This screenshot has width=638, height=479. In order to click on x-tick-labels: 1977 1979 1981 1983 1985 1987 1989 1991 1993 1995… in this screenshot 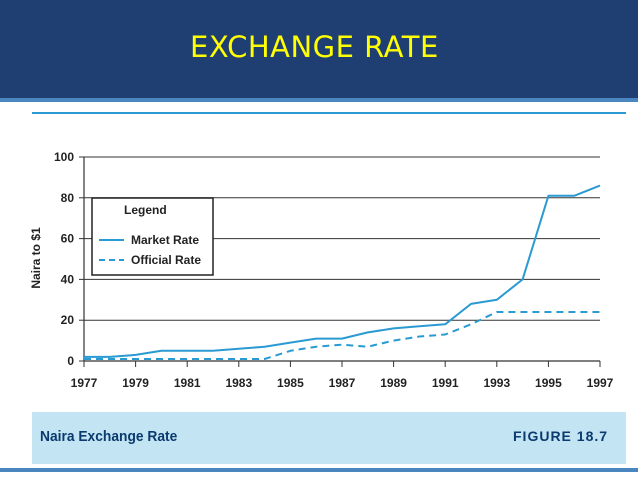, I will do `click(342, 383)`.